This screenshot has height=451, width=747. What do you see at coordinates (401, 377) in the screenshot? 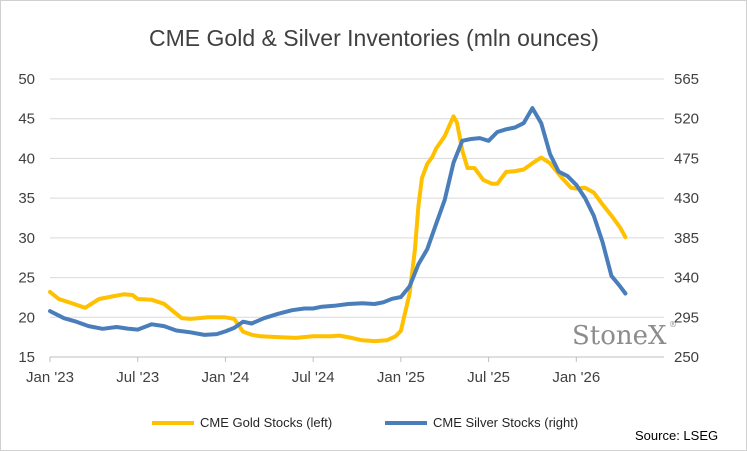
I see `x-tick-label: Jan '25` at bounding box center [401, 377].